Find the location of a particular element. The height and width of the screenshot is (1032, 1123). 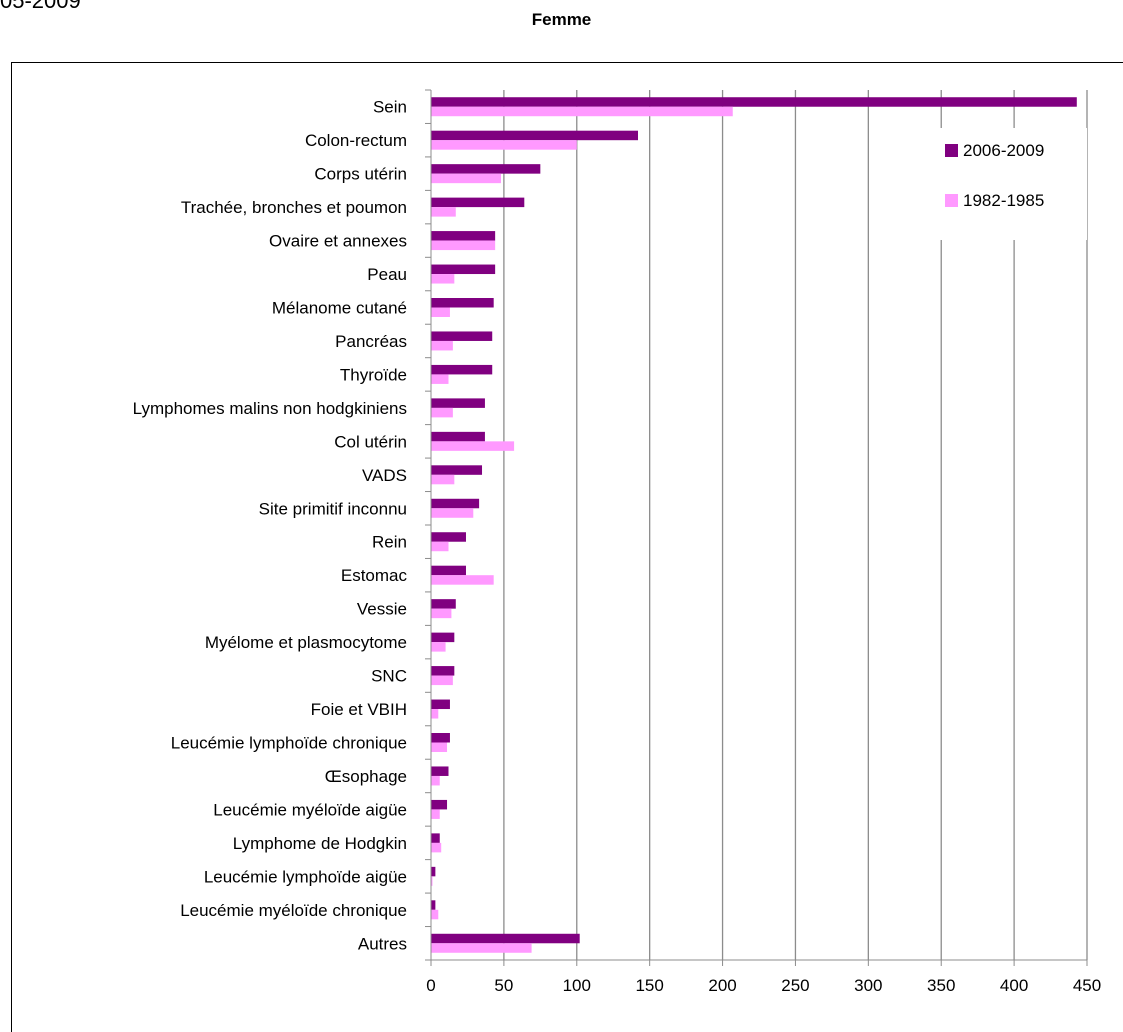

category-label: Rein is located at coordinates (389, 542).